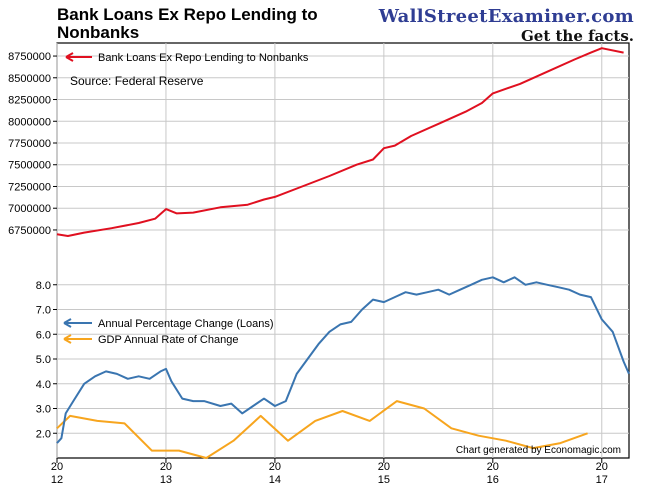 This screenshot has height=498, width=658. I want to click on y-tick-label: 7750000, so click(29, 144).